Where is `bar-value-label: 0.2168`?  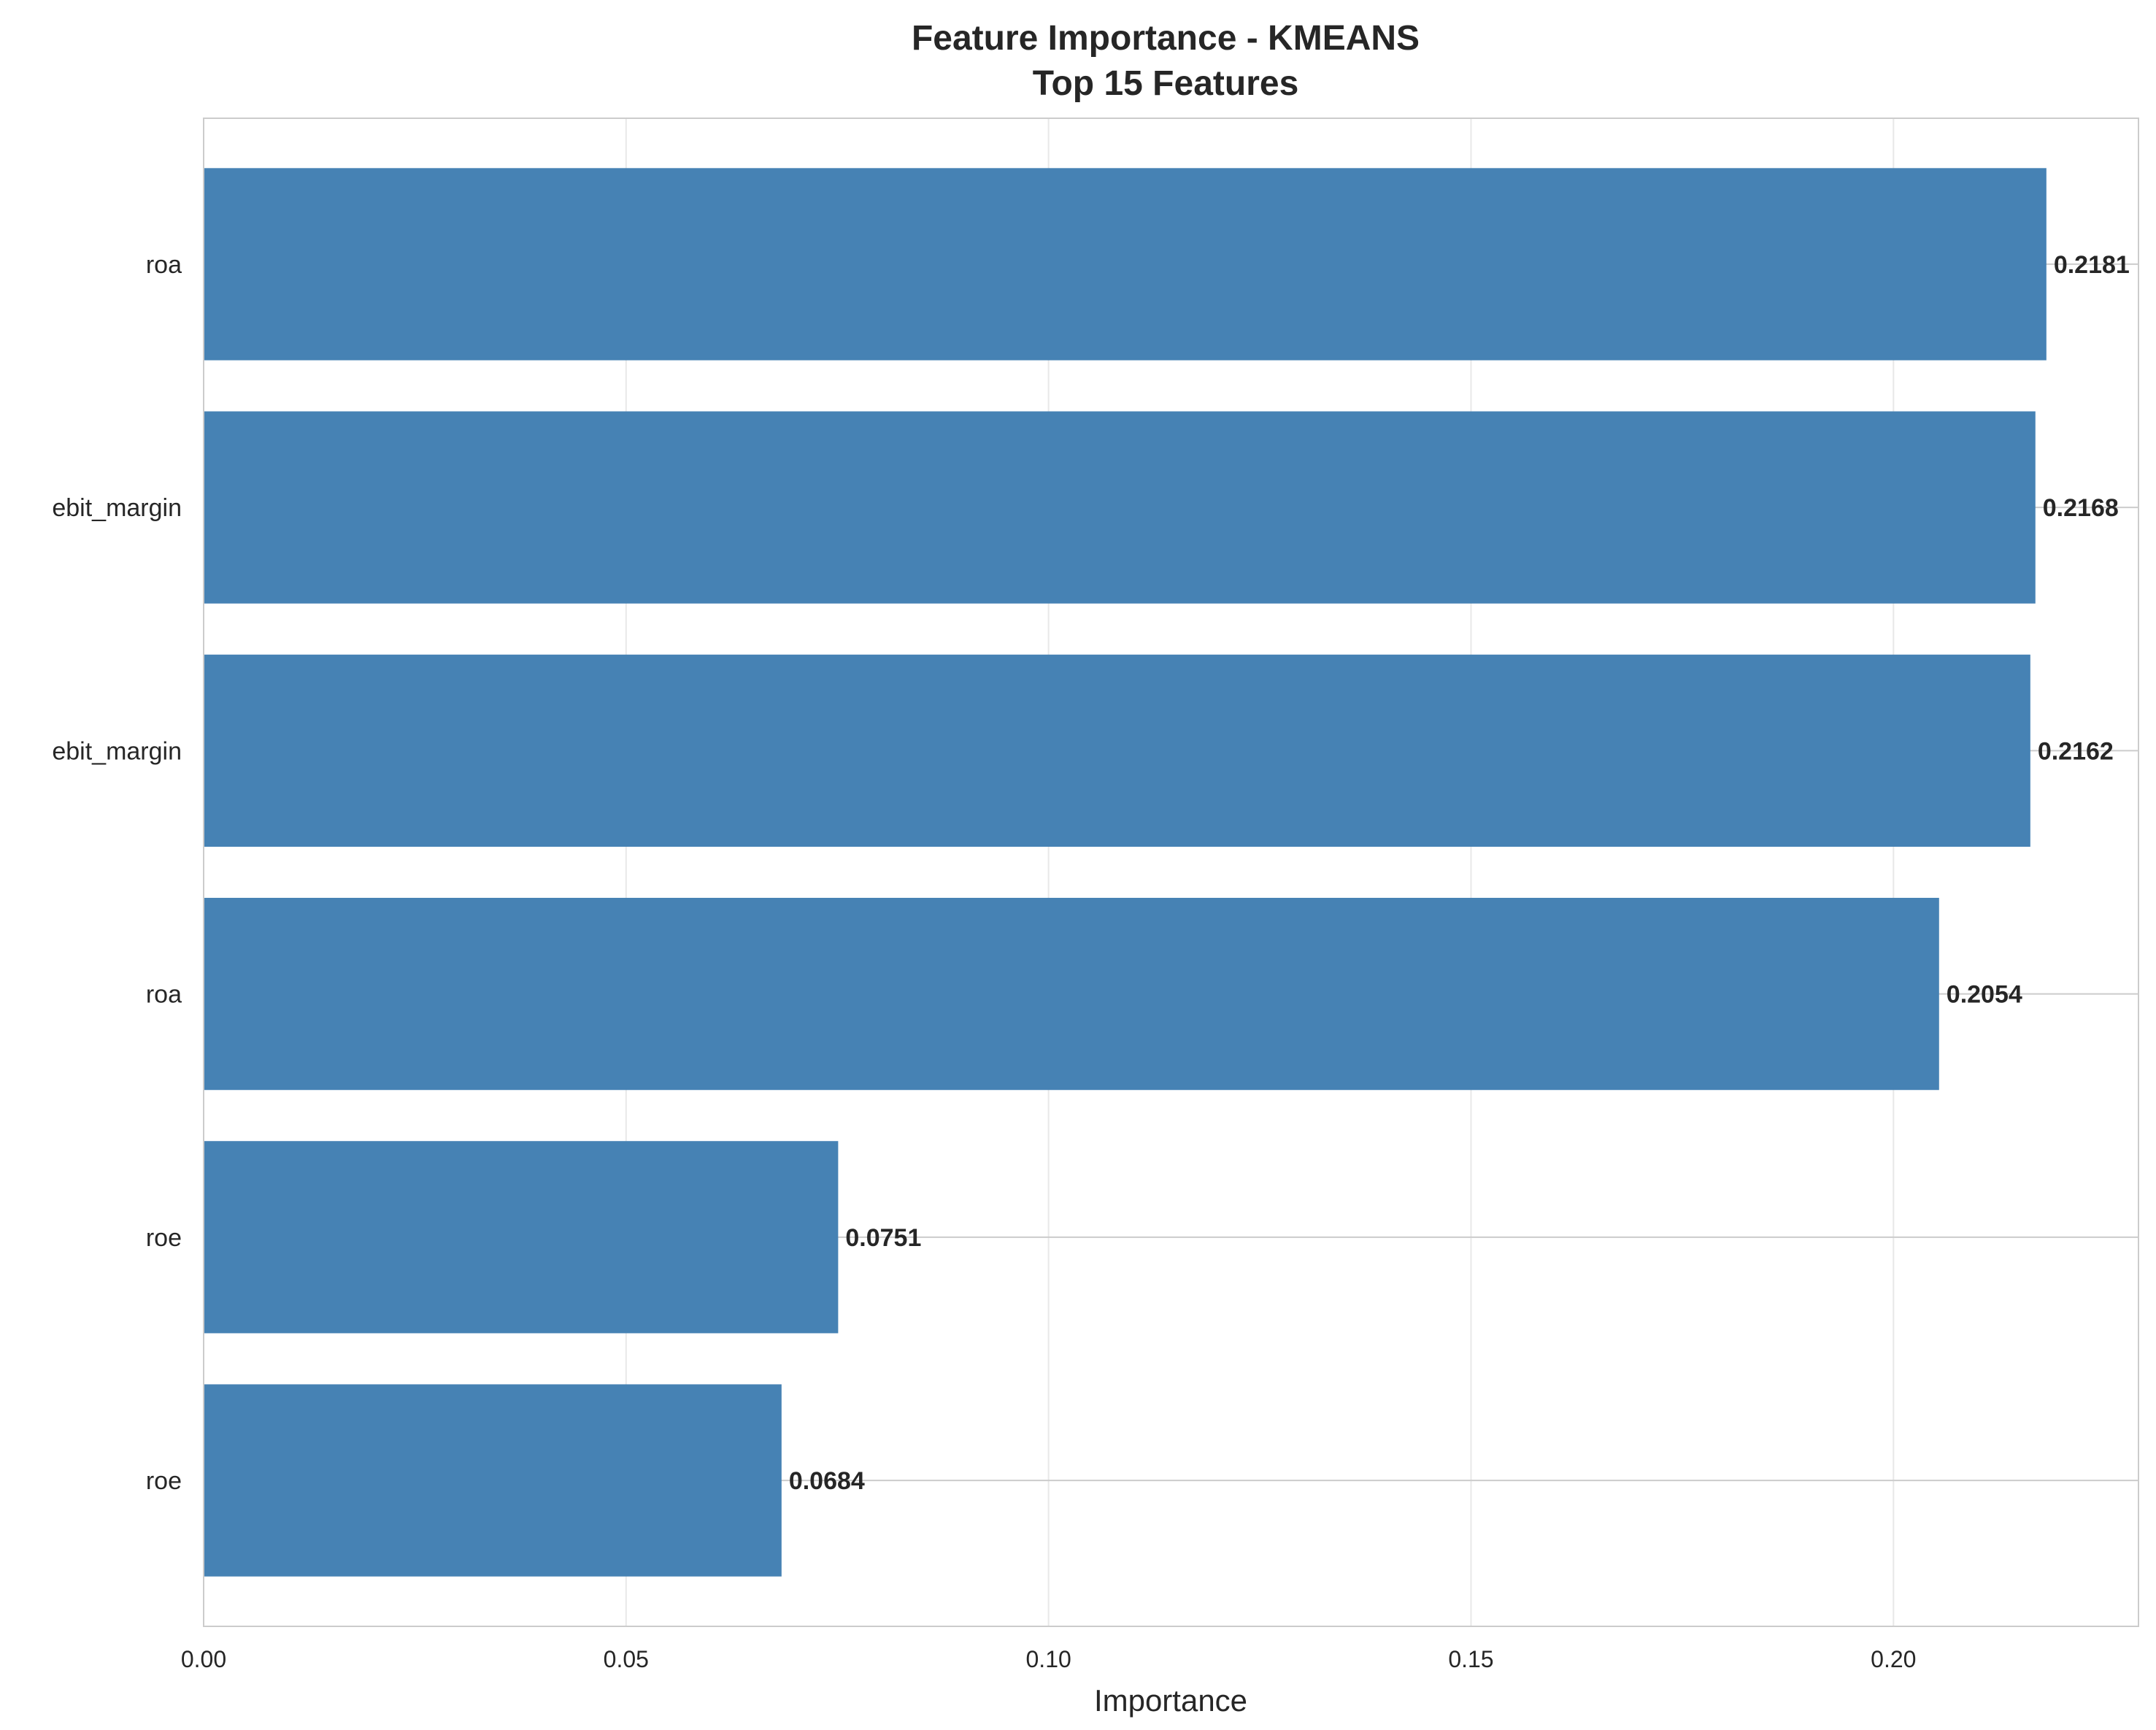 bar-value-label: 0.2168 is located at coordinates (2081, 508).